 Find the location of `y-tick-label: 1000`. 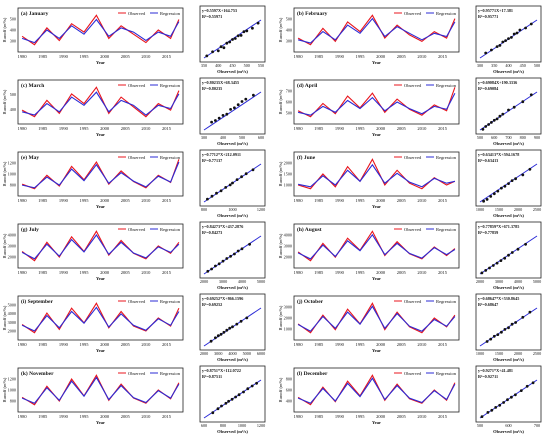

y-tick-label: 1000 is located at coordinates (288, 185).